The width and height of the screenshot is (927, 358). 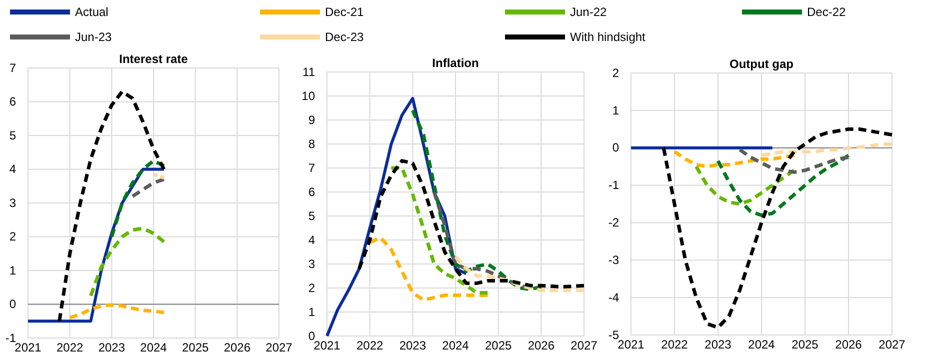 What do you see at coordinates (455, 63) in the screenshot?
I see `chart-title: Inflation` at bounding box center [455, 63].